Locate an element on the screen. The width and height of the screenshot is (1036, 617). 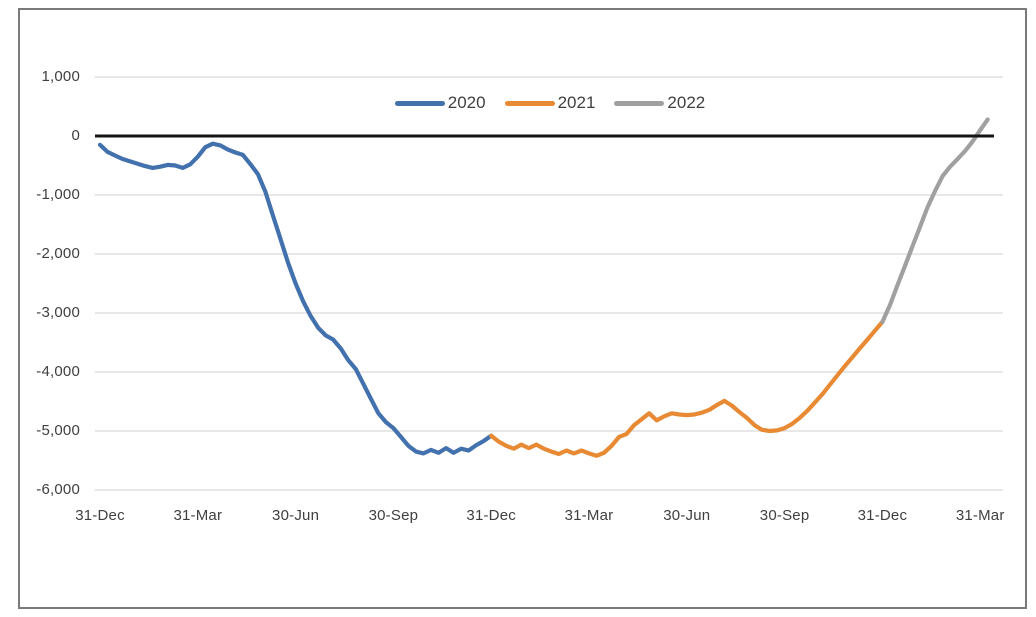
y-axis-tick-label: -5,000 is located at coordinates (58, 430).